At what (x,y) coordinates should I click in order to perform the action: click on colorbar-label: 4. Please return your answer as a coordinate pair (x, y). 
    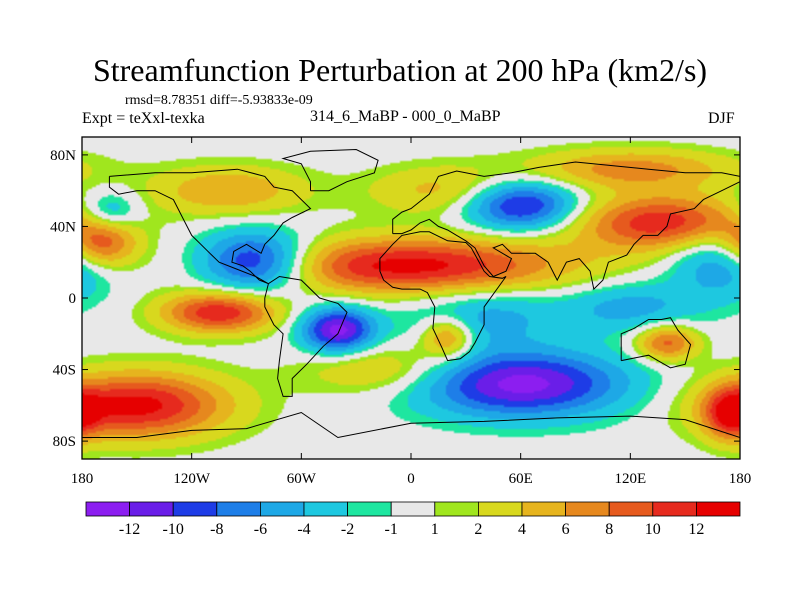
    Looking at the image, I should click on (522, 529).